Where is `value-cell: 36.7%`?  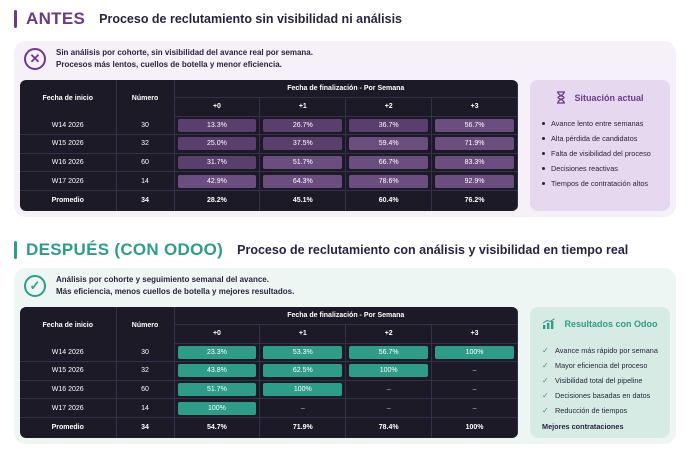
value-cell: 36.7% is located at coordinates (389, 125).